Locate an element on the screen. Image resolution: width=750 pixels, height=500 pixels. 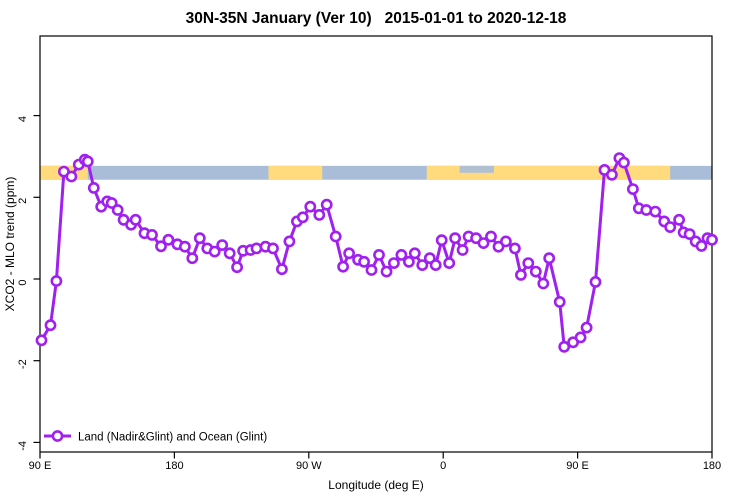
map-band-land is located at coordinates (295, 172).